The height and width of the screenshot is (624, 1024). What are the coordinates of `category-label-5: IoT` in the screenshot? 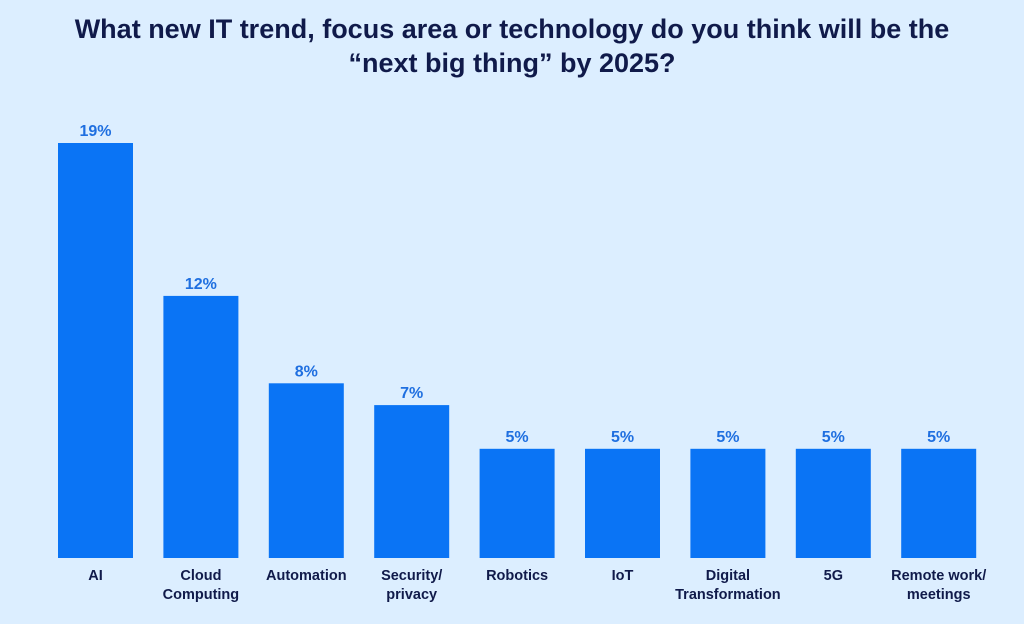 It's located at (623, 576).